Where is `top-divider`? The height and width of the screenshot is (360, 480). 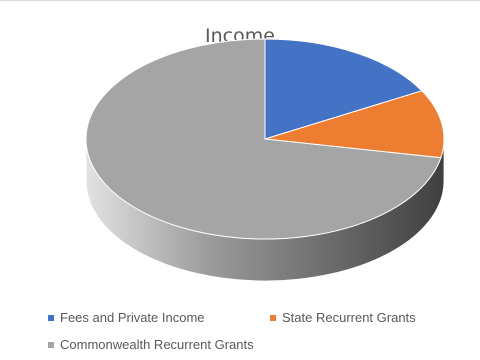
top-divider is located at coordinates (240, 0).